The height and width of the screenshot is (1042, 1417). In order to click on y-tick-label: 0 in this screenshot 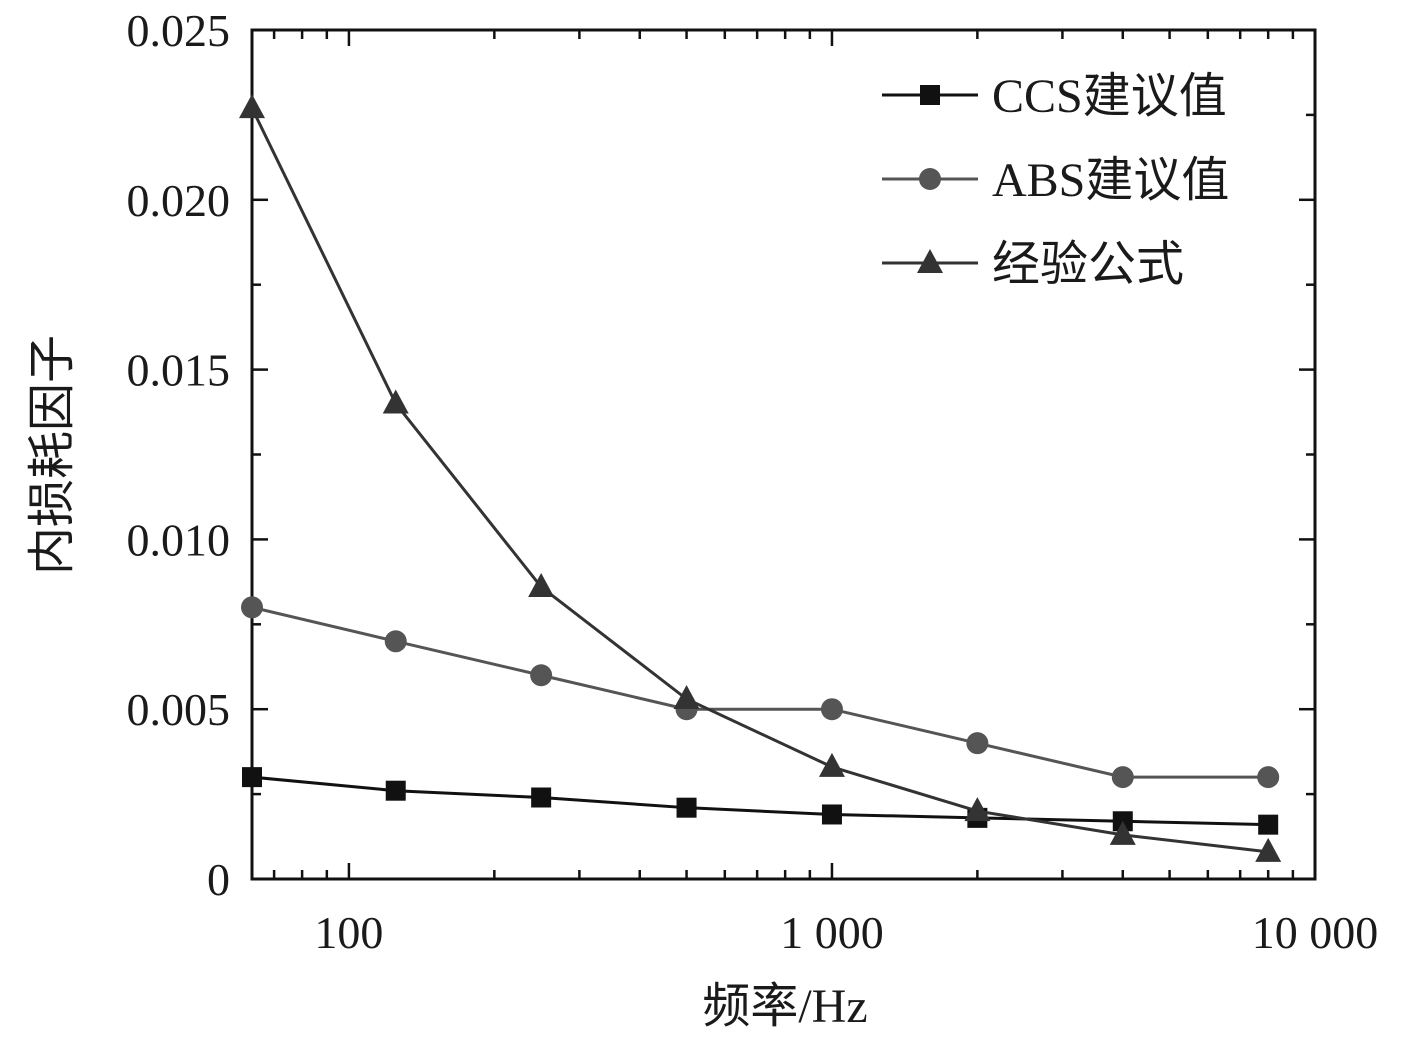, I will do `click(218, 879)`.